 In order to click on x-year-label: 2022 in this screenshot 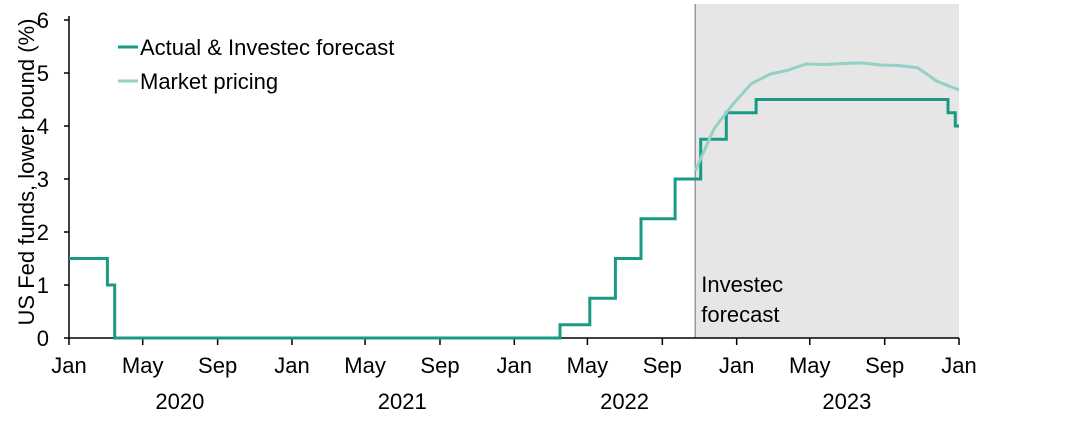, I will do `click(624, 401)`.